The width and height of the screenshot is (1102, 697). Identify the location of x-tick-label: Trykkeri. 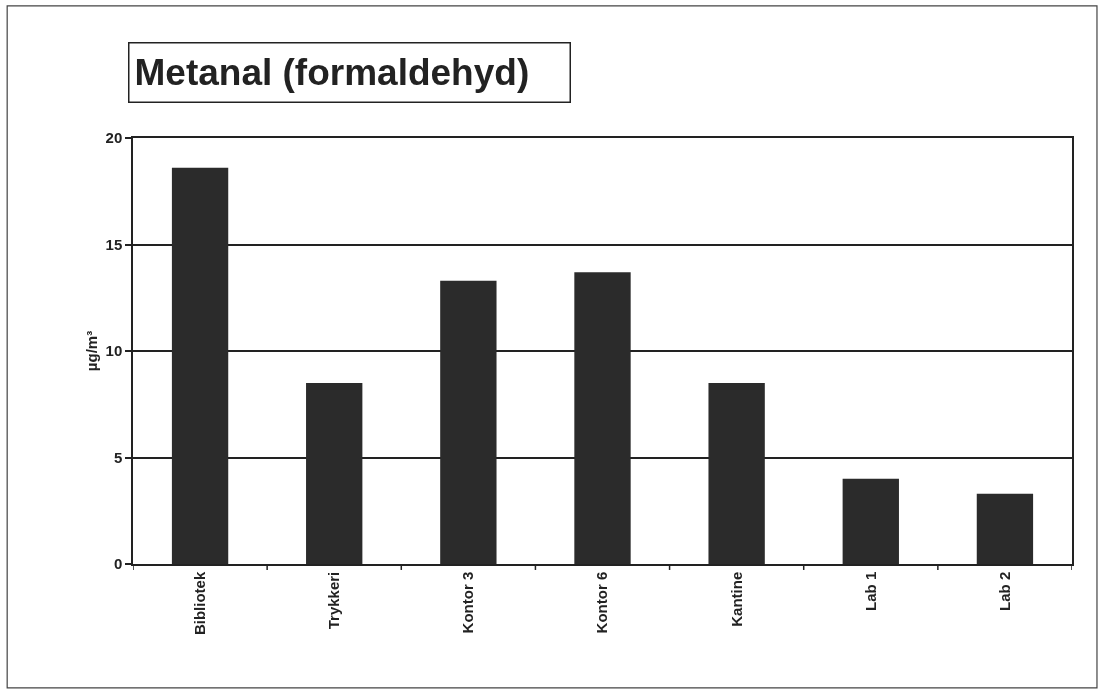
(334, 600).